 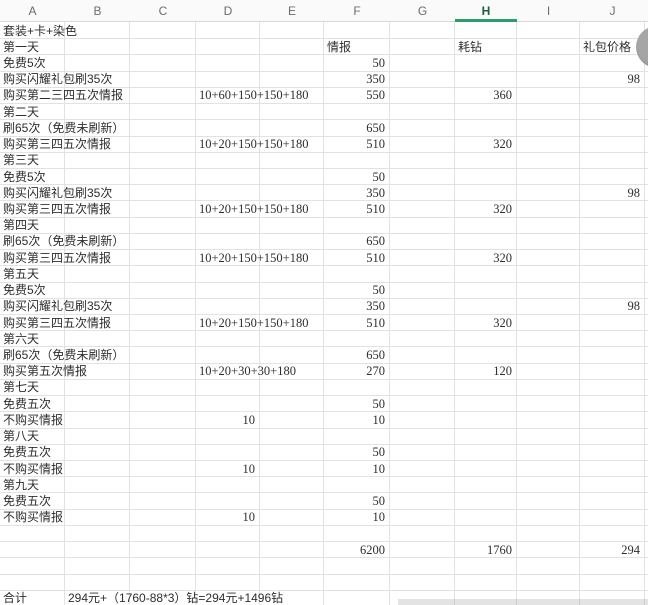 What do you see at coordinates (15, 598) in the screenshot?
I see `cell-A36: 合计` at bounding box center [15, 598].